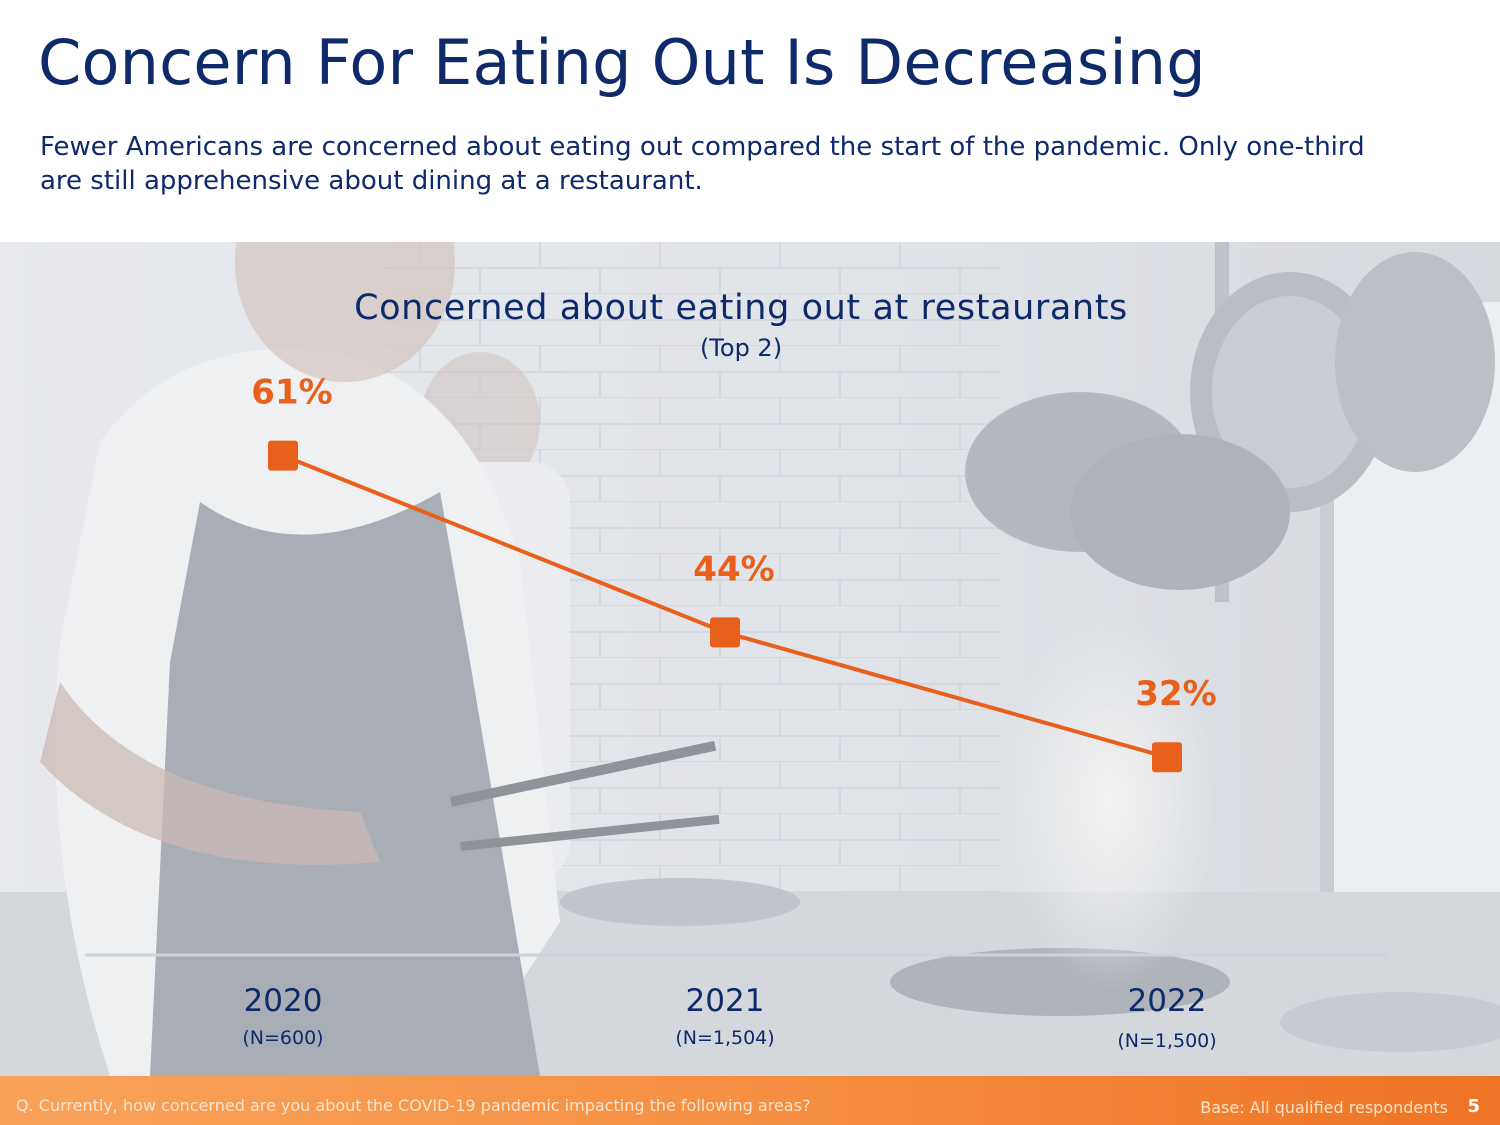 This screenshot has height=1125, width=1500. Describe the element at coordinates (622, 62) in the screenshot. I see `page-title: Concern For Eating Out Is Decreasing` at that location.